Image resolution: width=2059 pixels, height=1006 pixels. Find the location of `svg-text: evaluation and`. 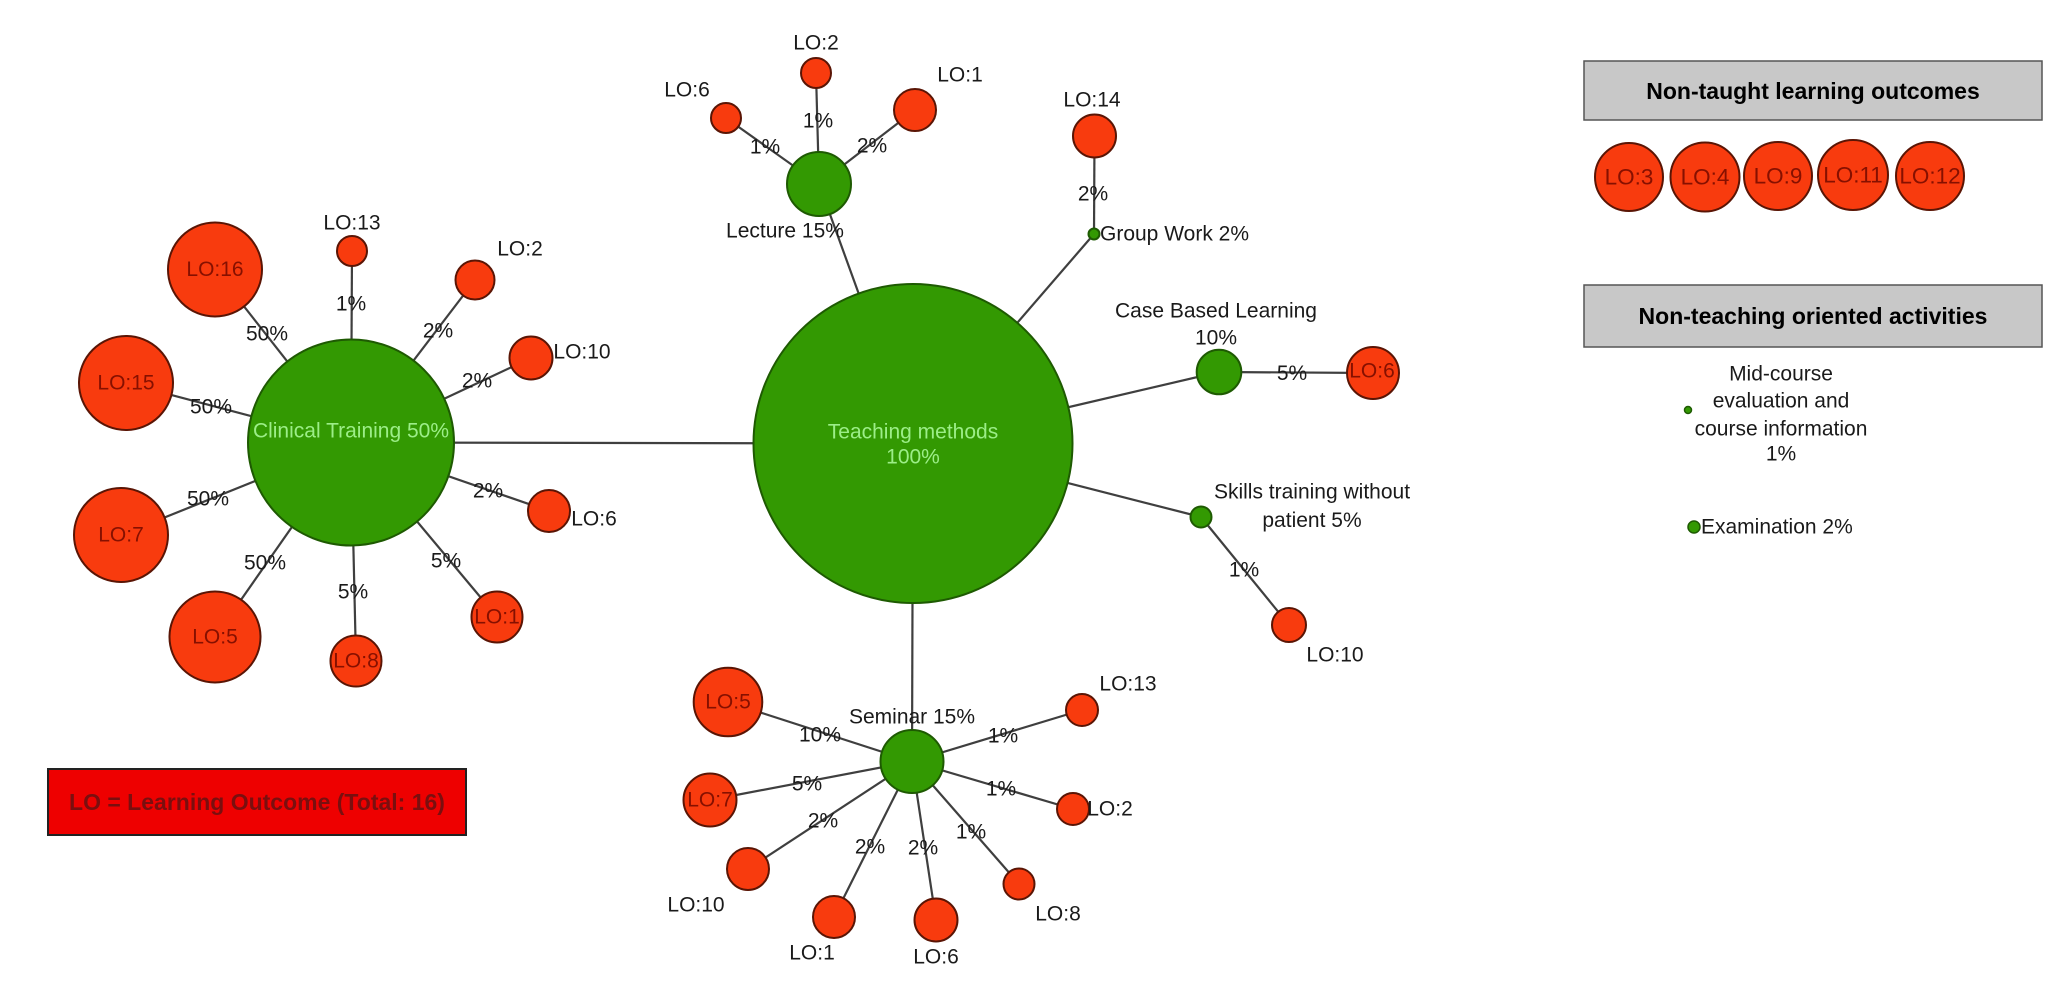

svg-text: evaluation and is located at coordinates (1781, 401).